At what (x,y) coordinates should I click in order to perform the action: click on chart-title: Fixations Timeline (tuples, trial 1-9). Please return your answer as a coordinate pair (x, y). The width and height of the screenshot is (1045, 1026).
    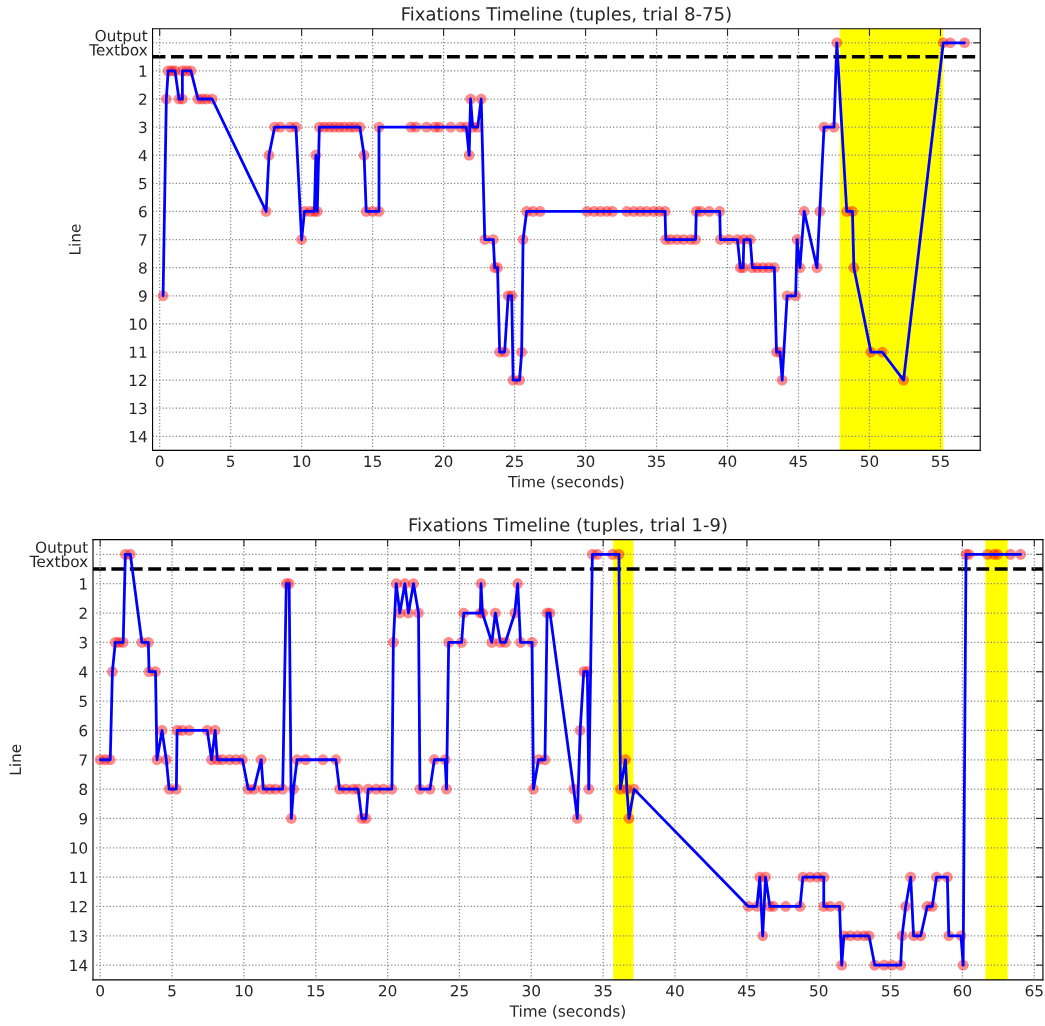
    Looking at the image, I should click on (568, 526).